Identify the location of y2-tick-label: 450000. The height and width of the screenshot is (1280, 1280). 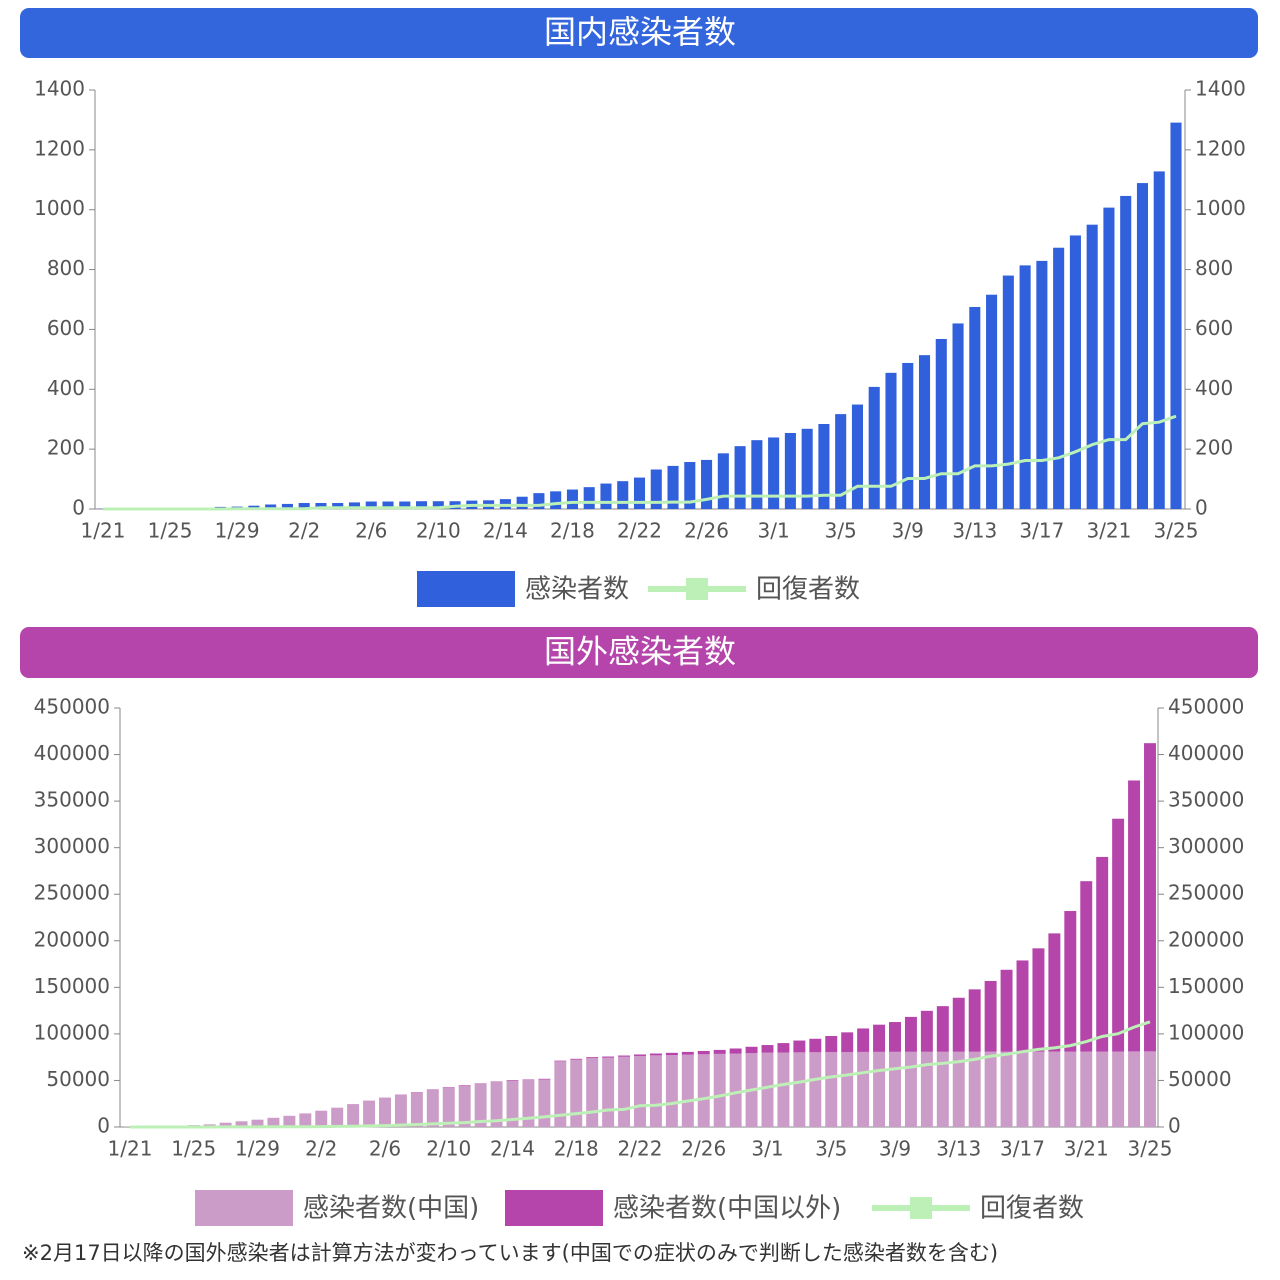
(1206, 707).